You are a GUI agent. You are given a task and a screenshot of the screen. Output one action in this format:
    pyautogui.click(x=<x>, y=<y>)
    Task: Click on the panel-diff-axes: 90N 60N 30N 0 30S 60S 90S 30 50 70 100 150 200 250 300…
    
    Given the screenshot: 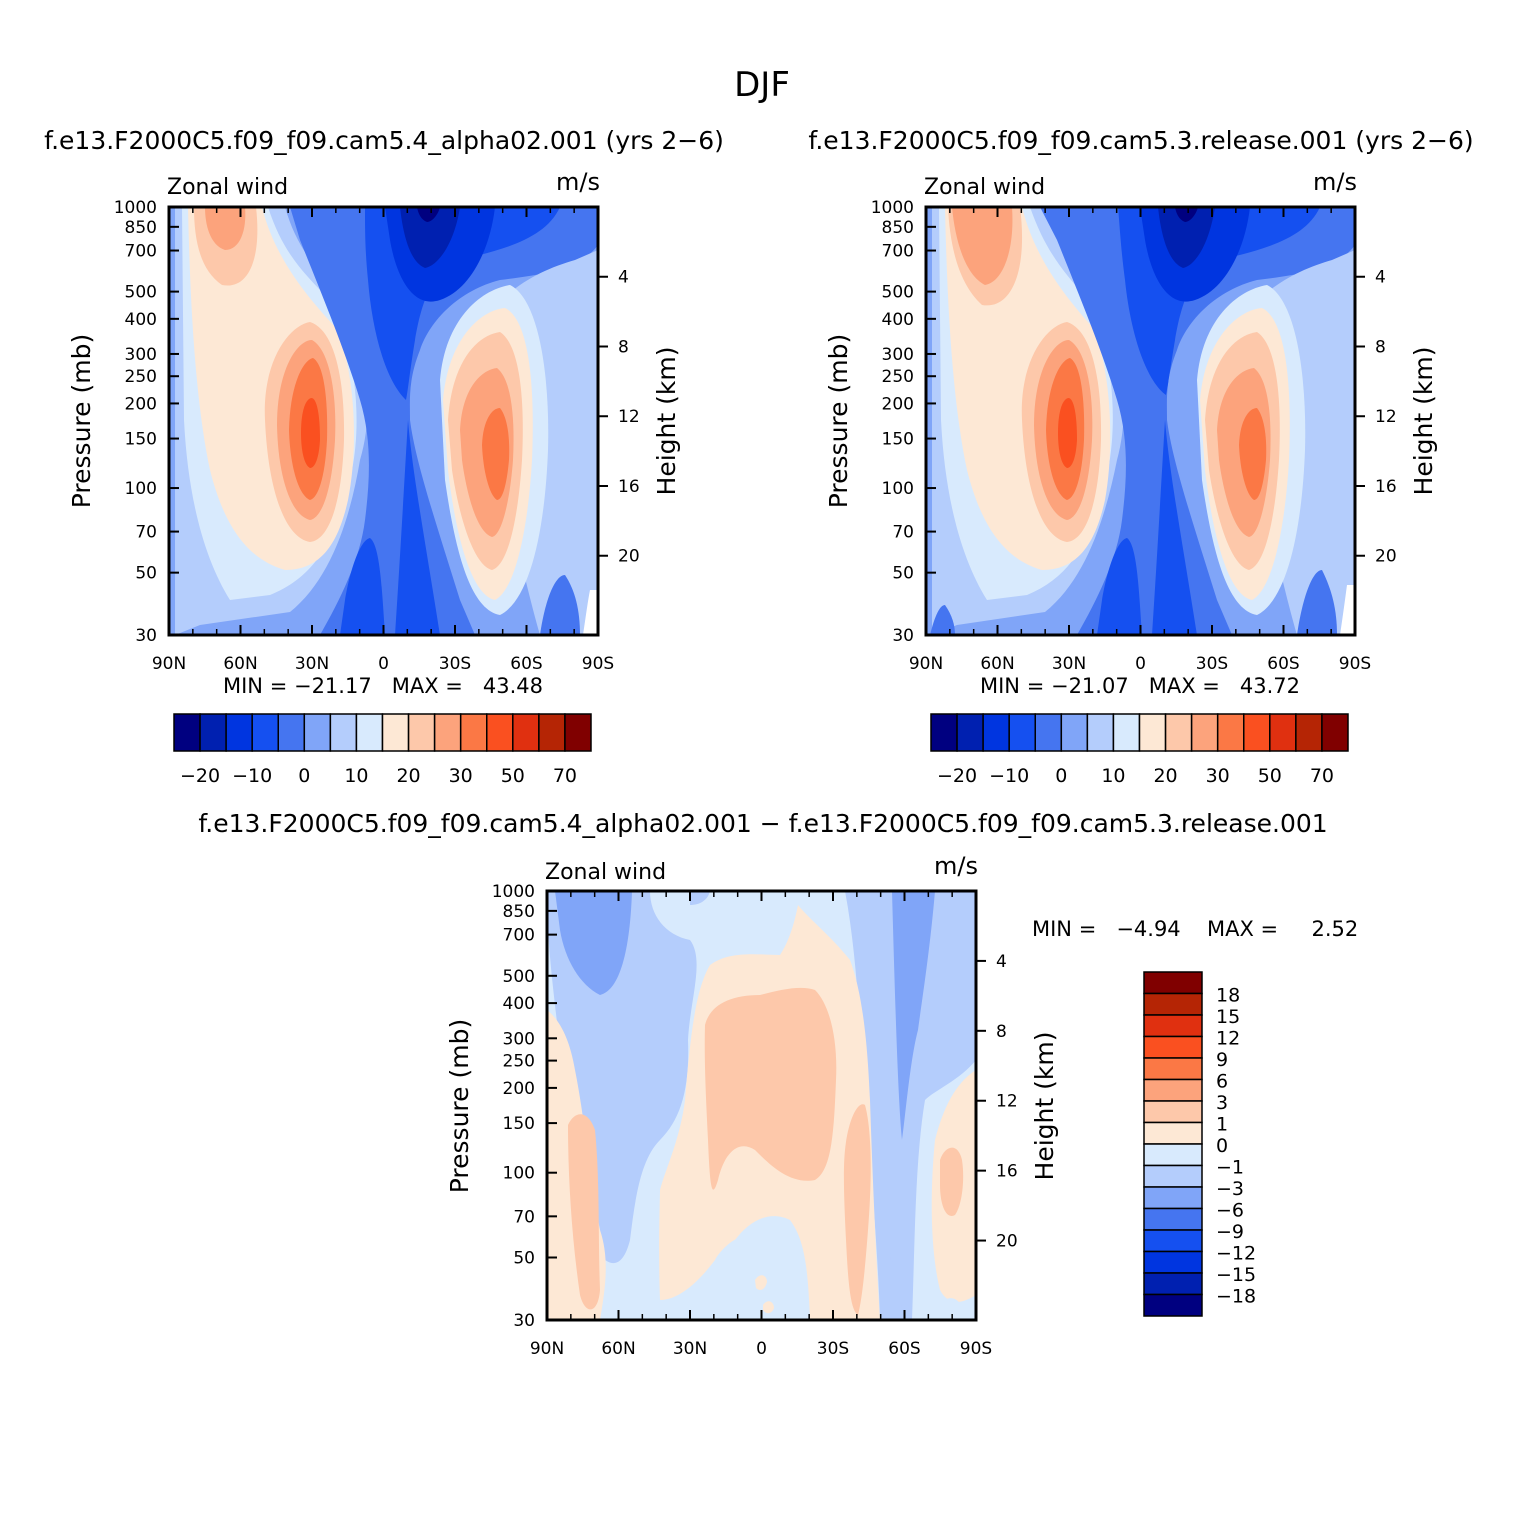 What is the action you would take?
    pyautogui.click(x=755, y=1120)
    